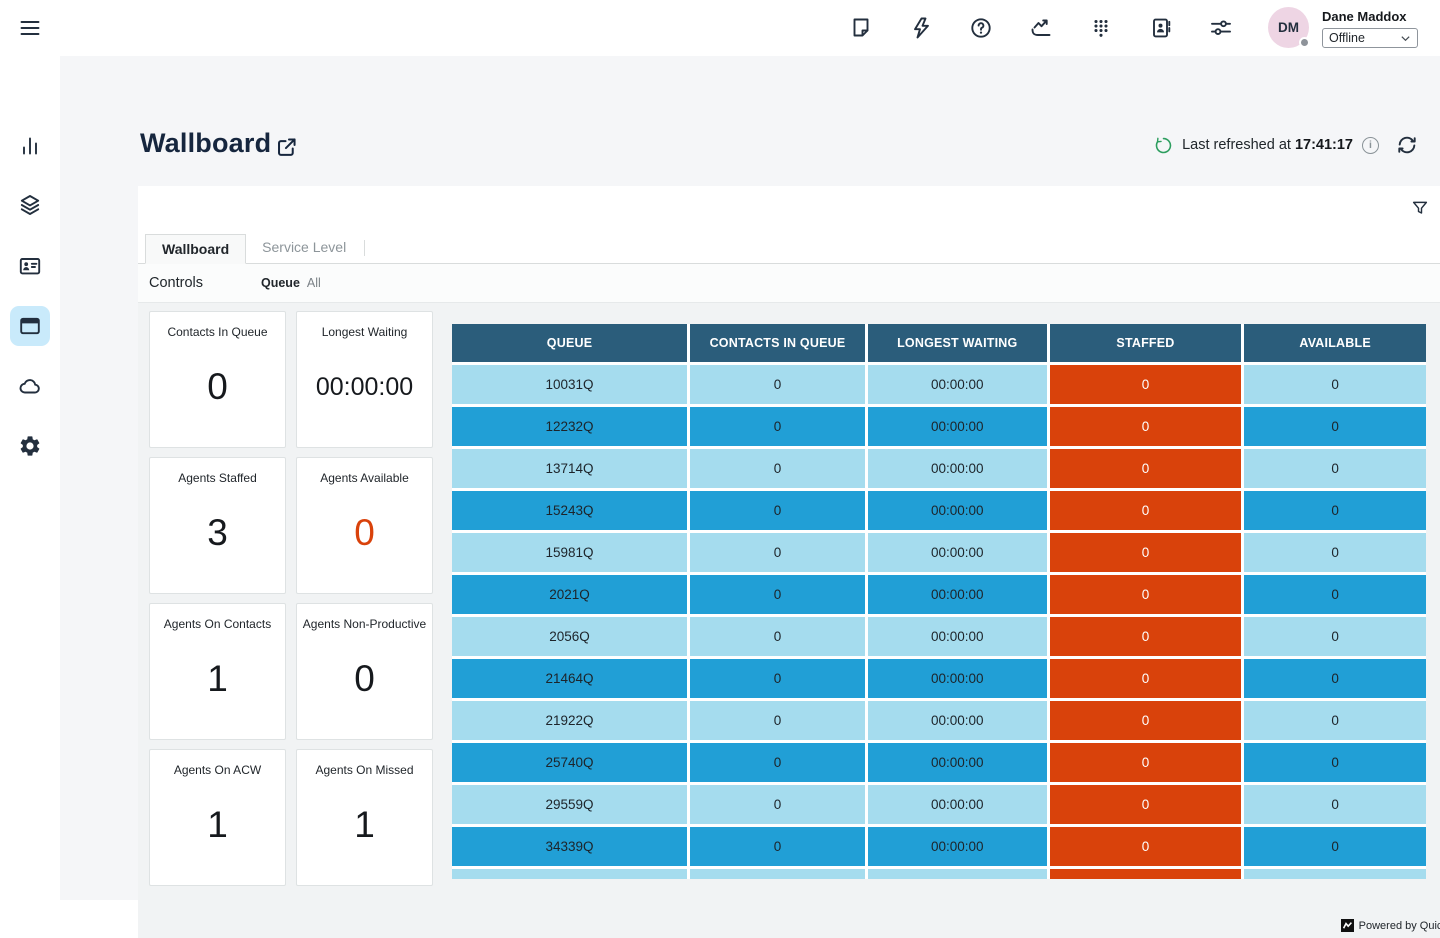 The image size is (1440, 938). I want to click on table-cell: 15981Q, so click(570, 552).